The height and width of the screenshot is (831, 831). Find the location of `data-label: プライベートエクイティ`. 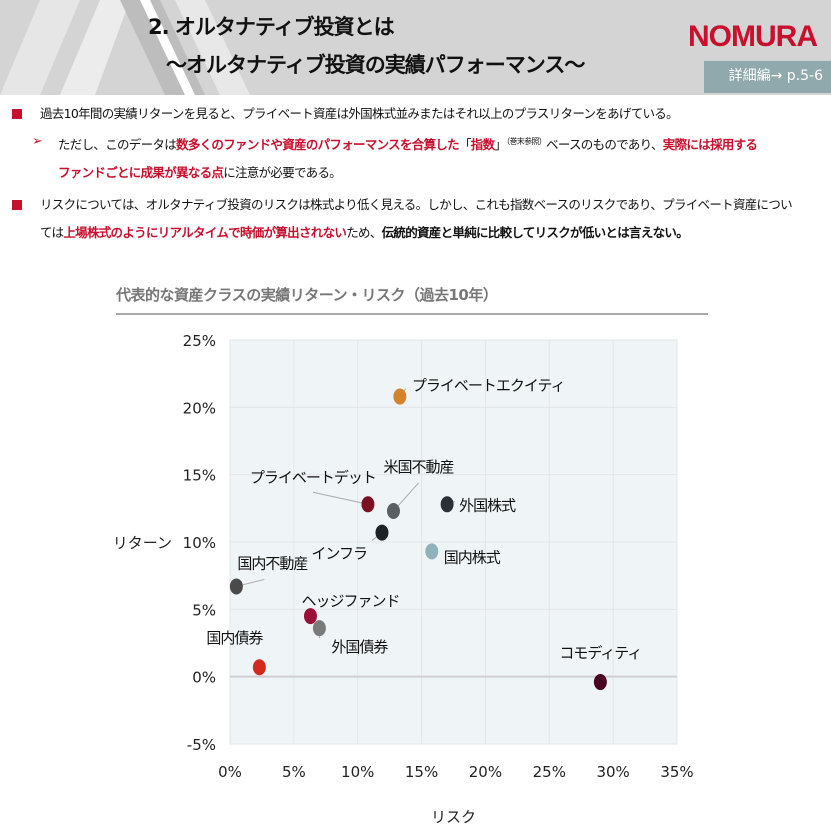

data-label: プライベートエクイティ is located at coordinates (488, 386).